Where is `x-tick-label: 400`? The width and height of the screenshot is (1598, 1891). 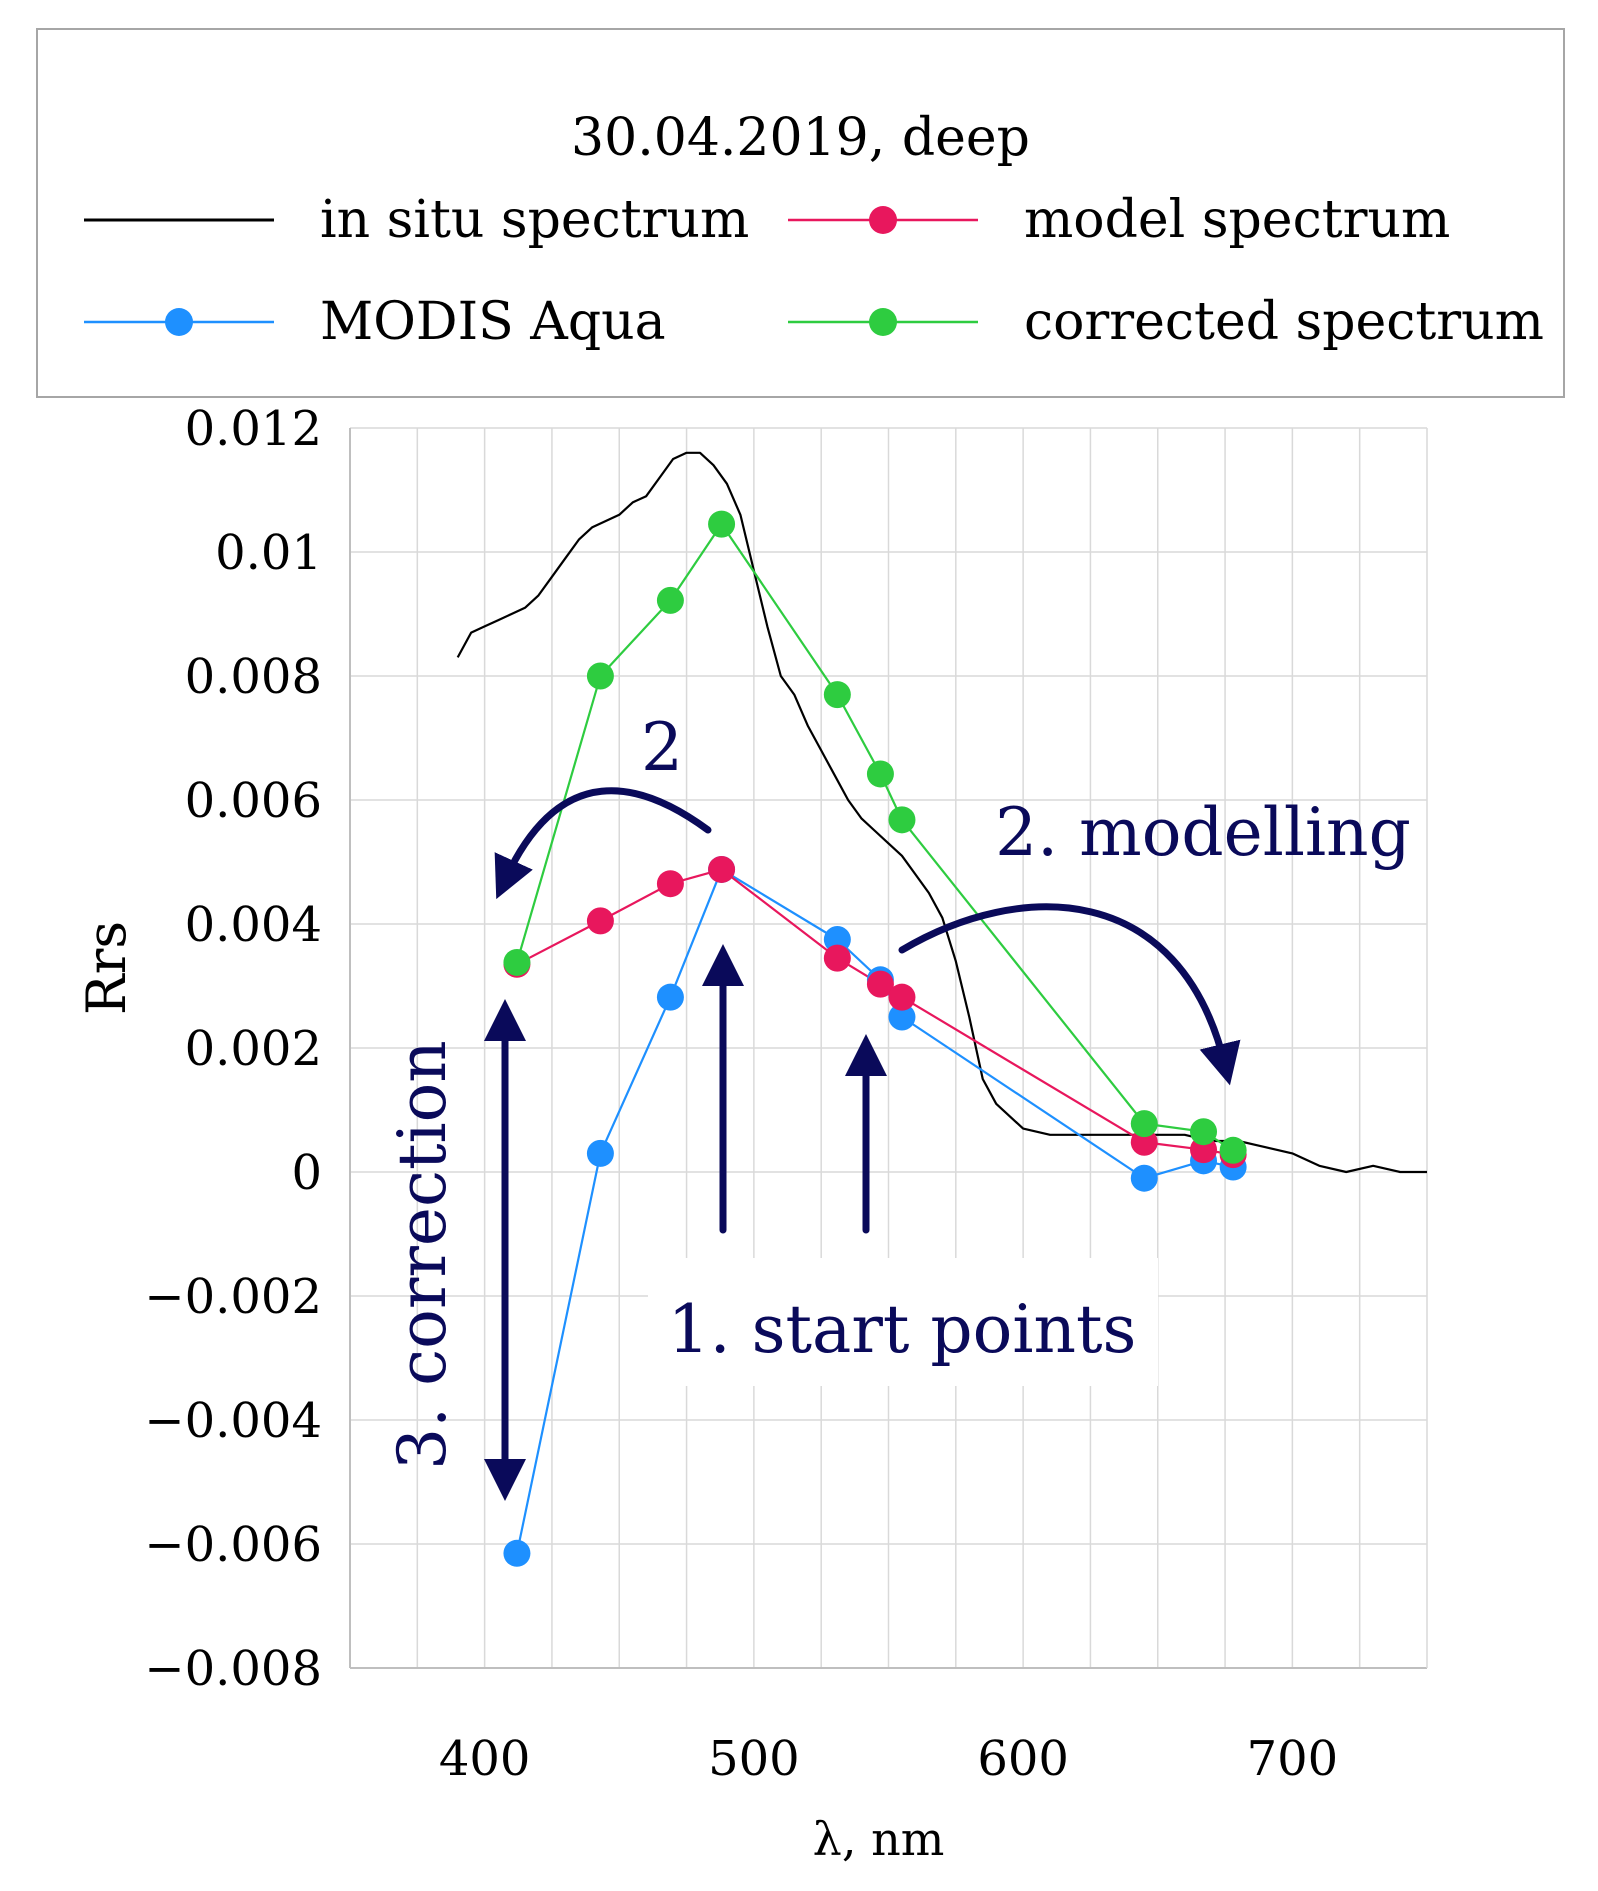
x-tick-label: 400 is located at coordinates (485, 1759).